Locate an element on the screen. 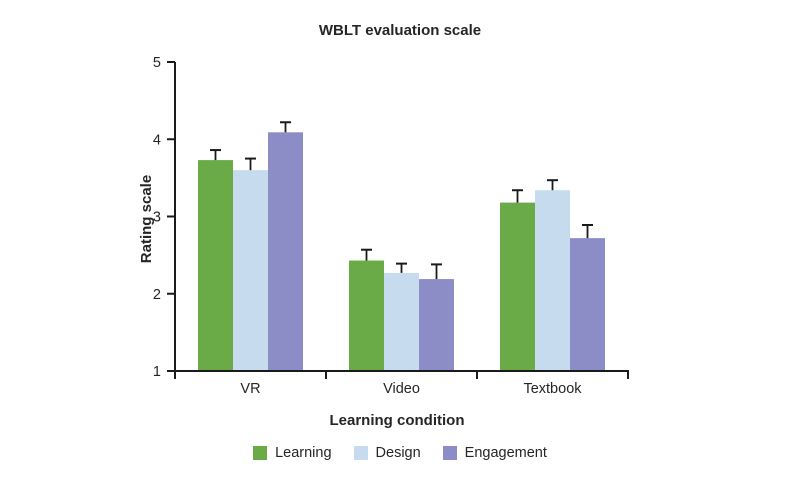  bar-design-textbook is located at coordinates (552, 280).